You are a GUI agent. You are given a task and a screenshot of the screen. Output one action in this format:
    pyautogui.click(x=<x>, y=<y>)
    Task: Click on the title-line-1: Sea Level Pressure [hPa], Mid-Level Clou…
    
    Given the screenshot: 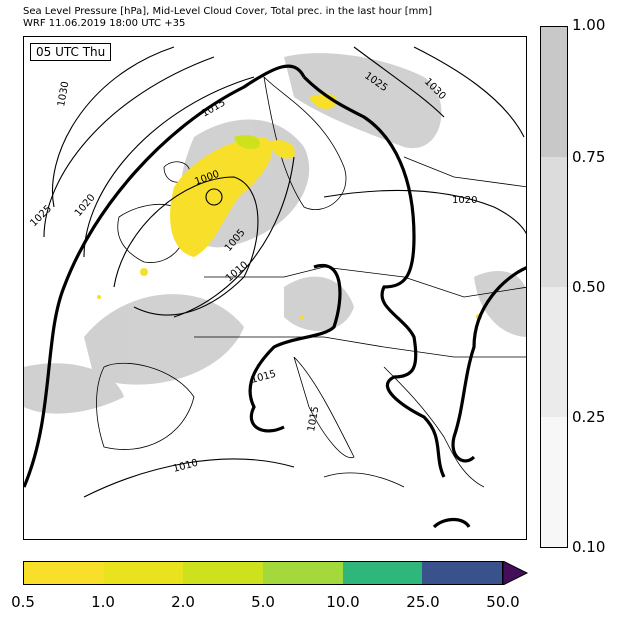 What is the action you would take?
    pyautogui.click(x=228, y=11)
    